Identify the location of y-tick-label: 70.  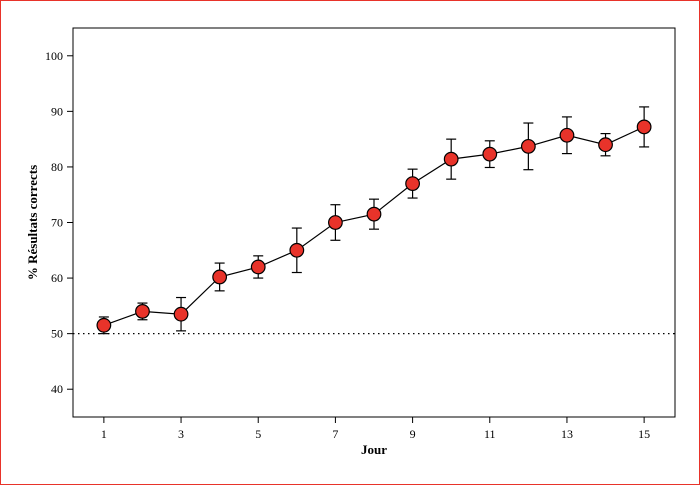
(57, 223).